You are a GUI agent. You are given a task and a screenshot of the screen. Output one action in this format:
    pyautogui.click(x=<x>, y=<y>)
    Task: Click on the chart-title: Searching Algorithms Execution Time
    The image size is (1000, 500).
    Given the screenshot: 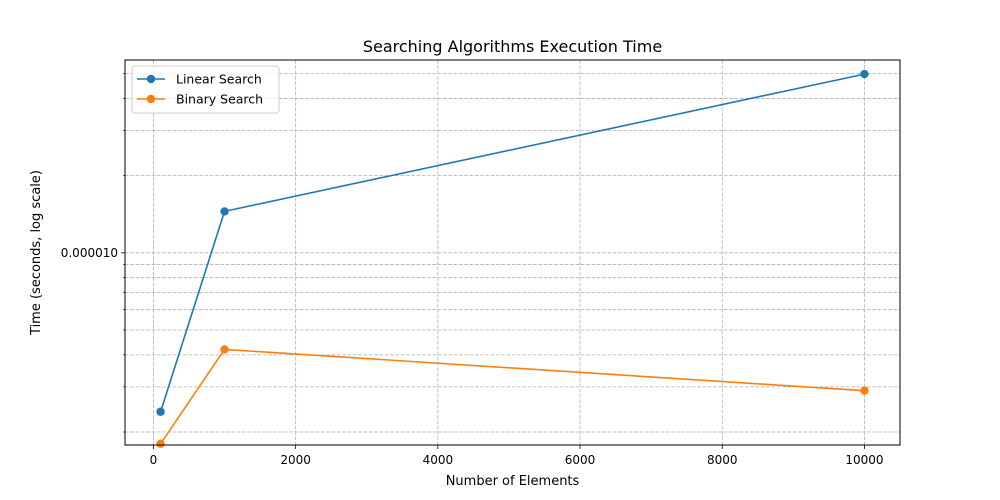 What is the action you would take?
    pyautogui.click(x=512, y=46)
    